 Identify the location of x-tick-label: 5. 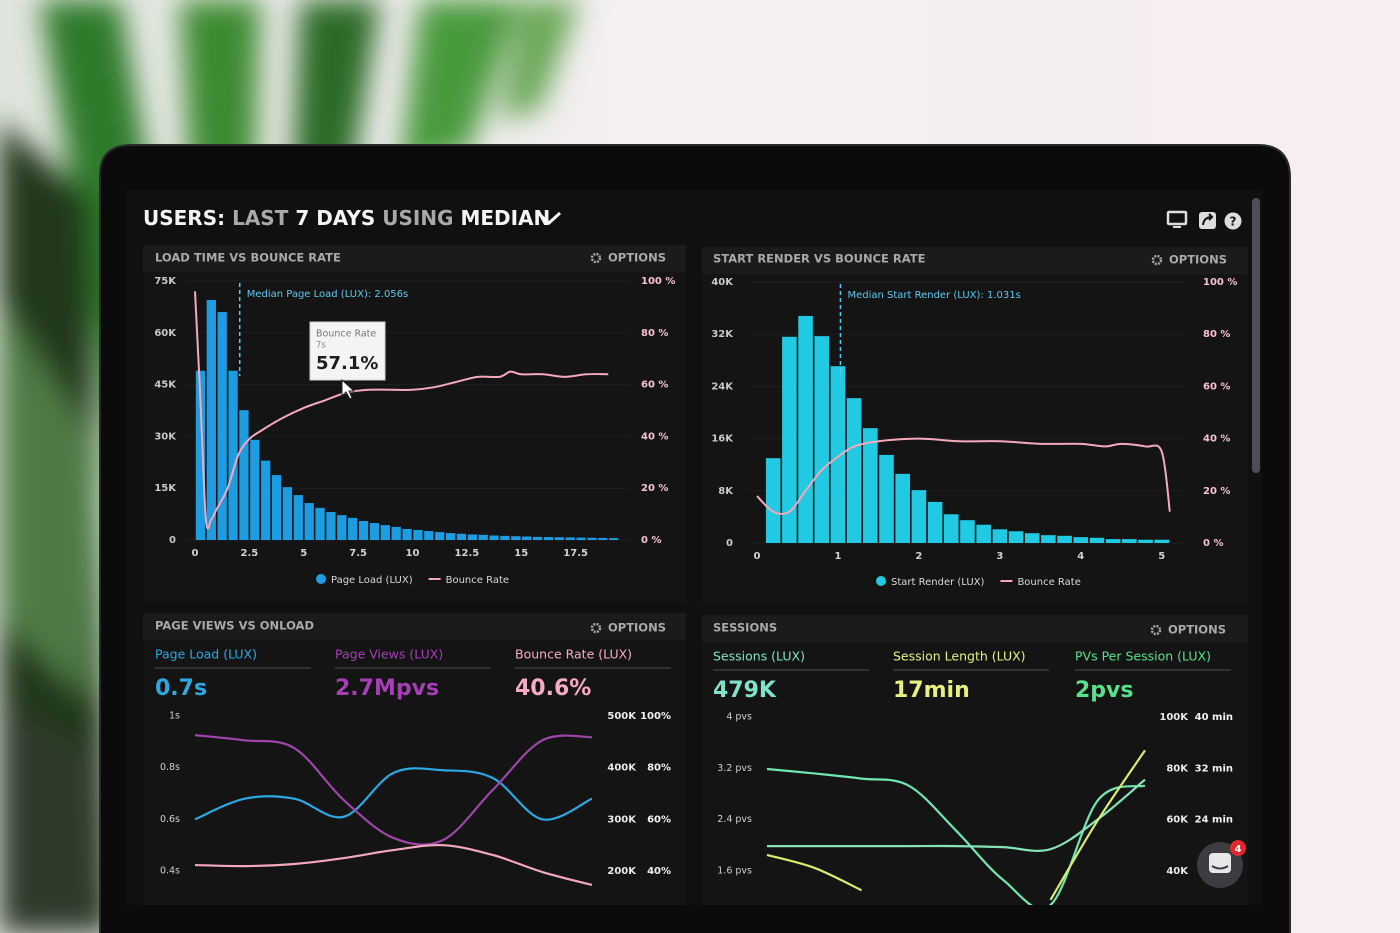
(303, 553).